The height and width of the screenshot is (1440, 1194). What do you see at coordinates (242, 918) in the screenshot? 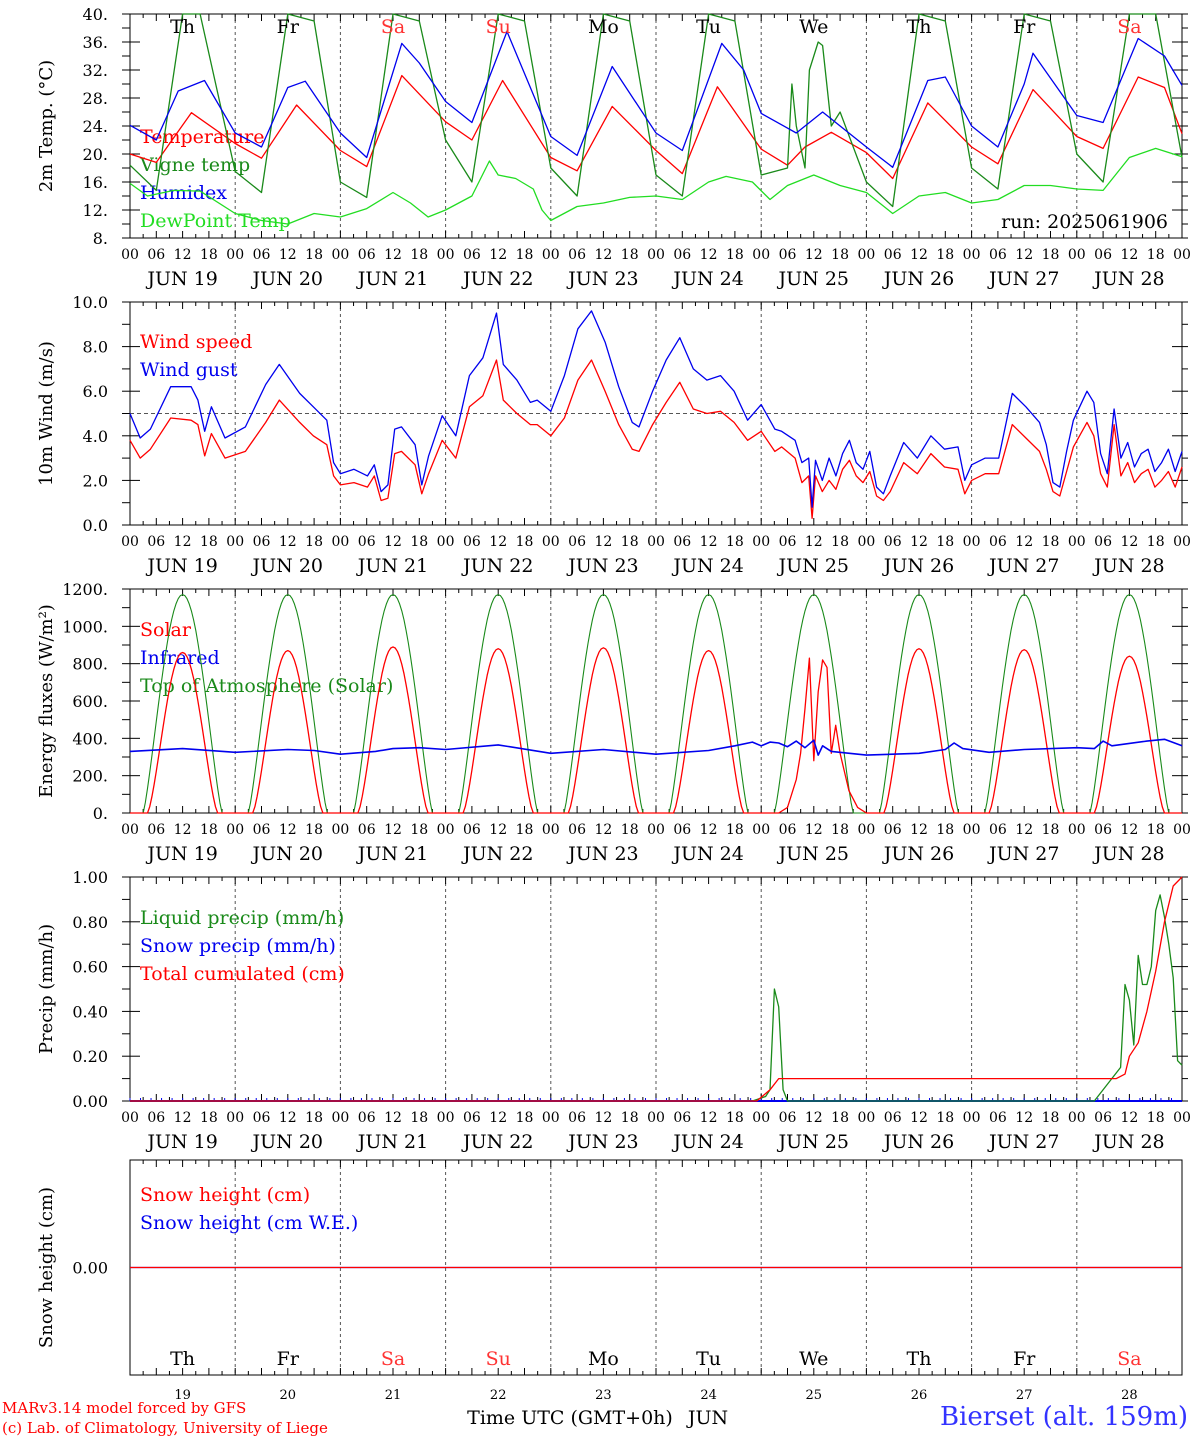
I see `panel4-legend-liquid-precip-mm-h: Liquid precip (mm/h)` at bounding box center [242, 918].